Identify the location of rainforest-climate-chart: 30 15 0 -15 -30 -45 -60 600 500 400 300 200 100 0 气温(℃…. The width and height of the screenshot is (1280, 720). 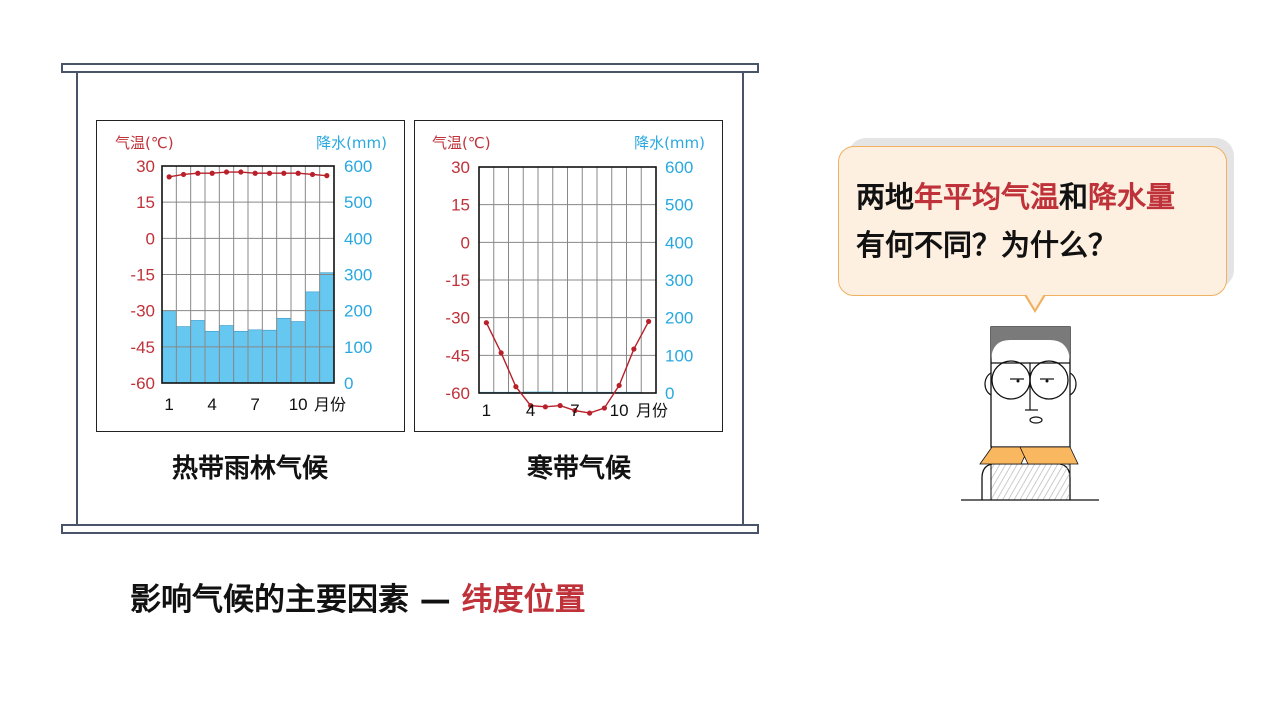
(250, 276).